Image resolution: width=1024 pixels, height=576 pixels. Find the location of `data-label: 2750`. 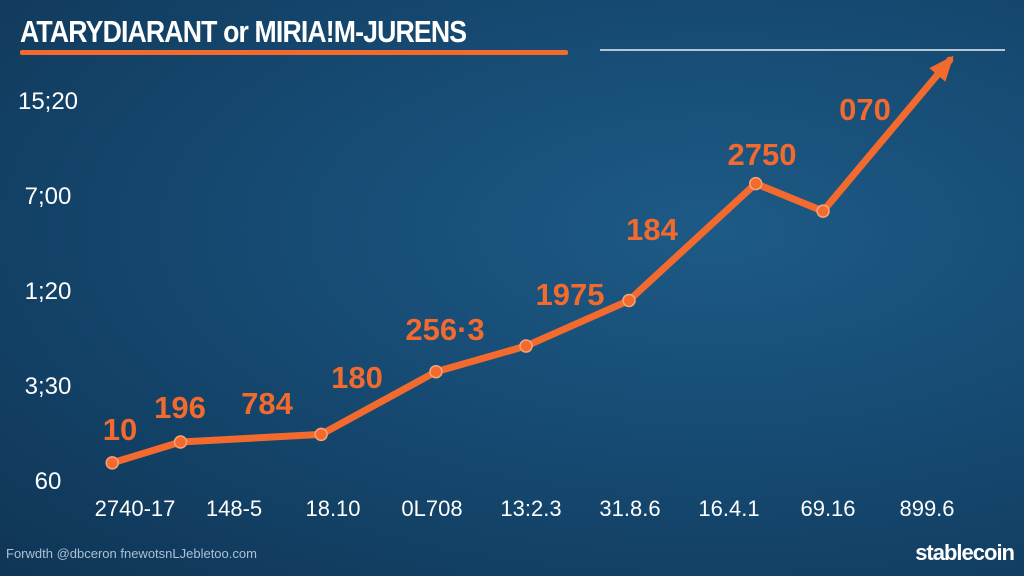

data-label: 2750 is located at coordinates (762, 154).